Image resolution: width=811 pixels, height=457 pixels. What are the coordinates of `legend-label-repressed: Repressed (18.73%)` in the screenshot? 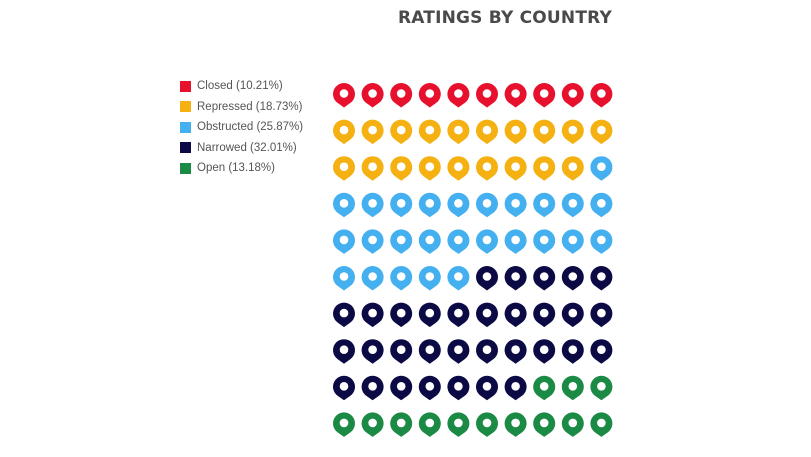 It's located at (250, 106).